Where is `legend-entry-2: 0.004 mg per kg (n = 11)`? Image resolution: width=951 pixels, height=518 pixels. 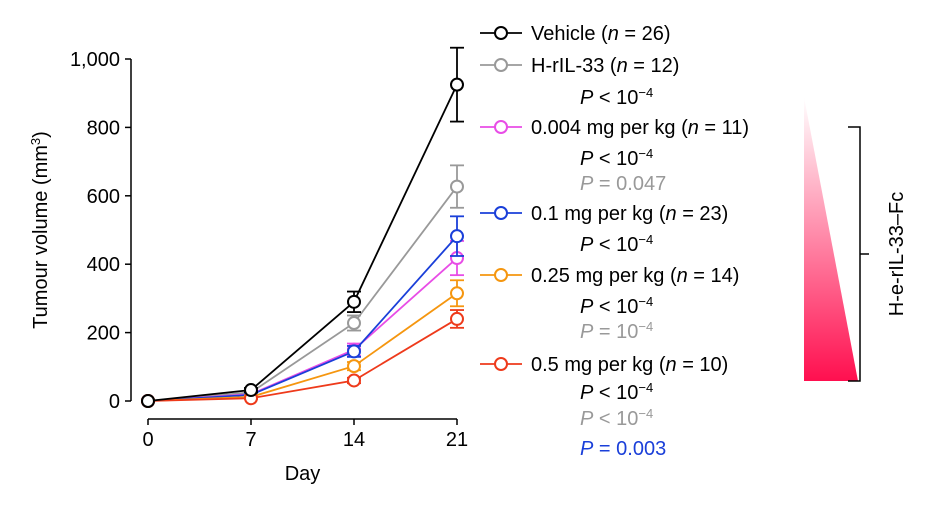
legend-entry-2: 0.004 mg per kg (n = 11) is located at coordinates (614, 128).